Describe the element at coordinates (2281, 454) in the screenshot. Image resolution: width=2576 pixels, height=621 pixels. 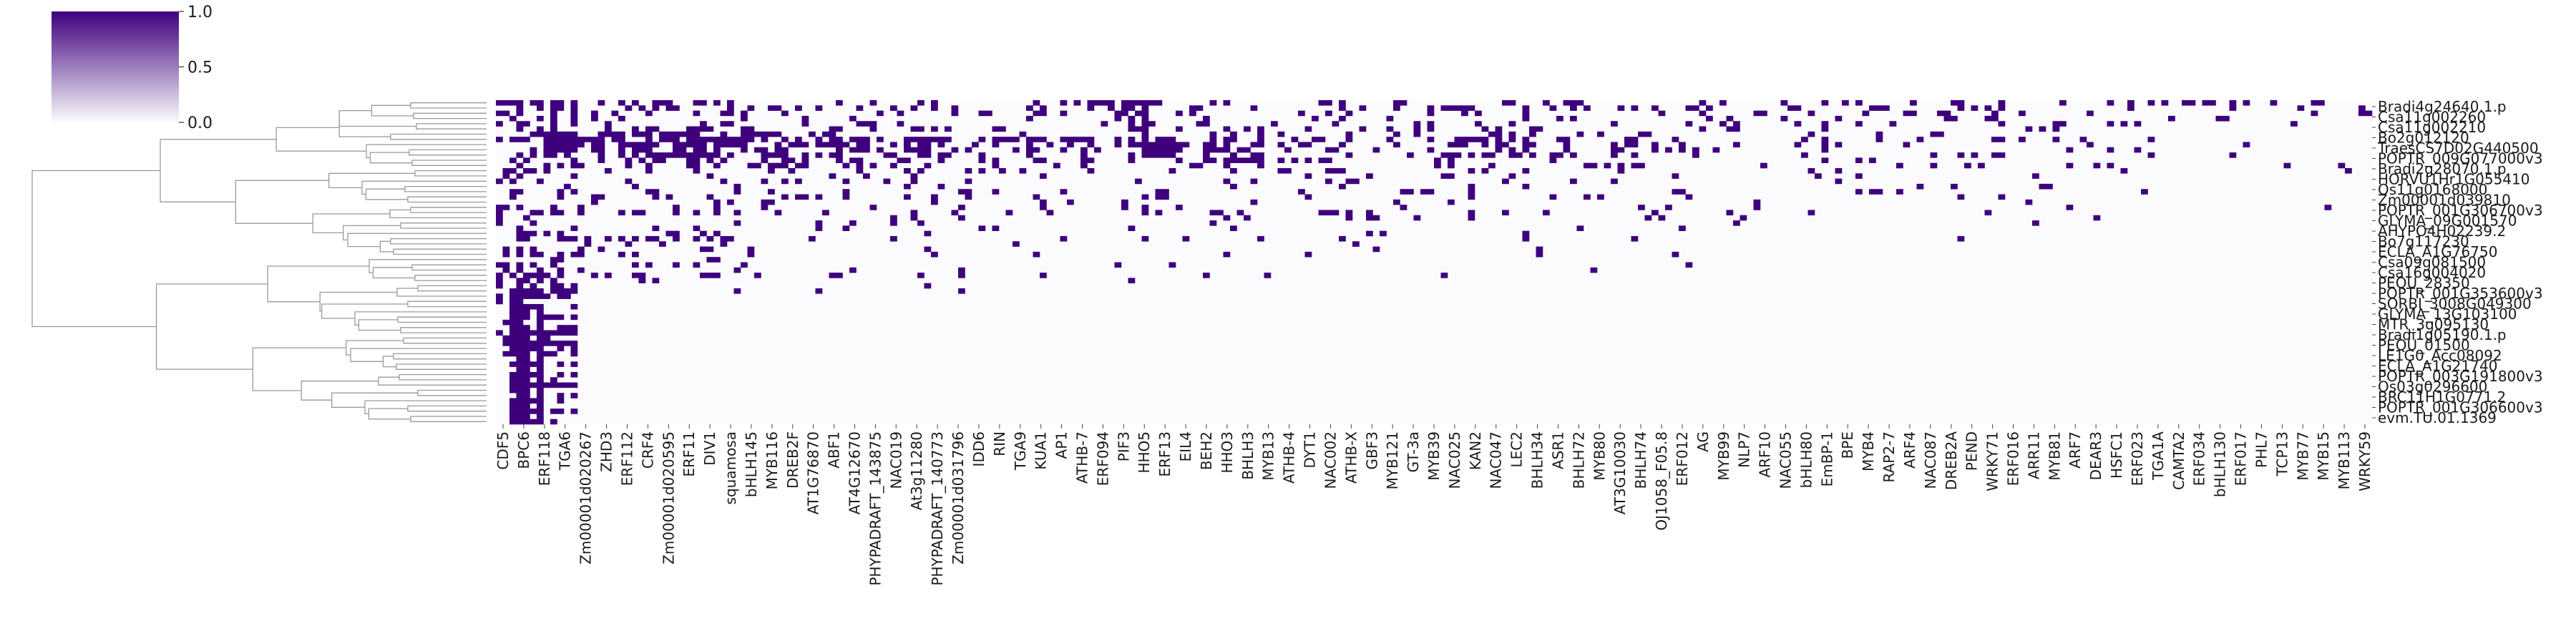
I see `column-label: TCP13` at that location.